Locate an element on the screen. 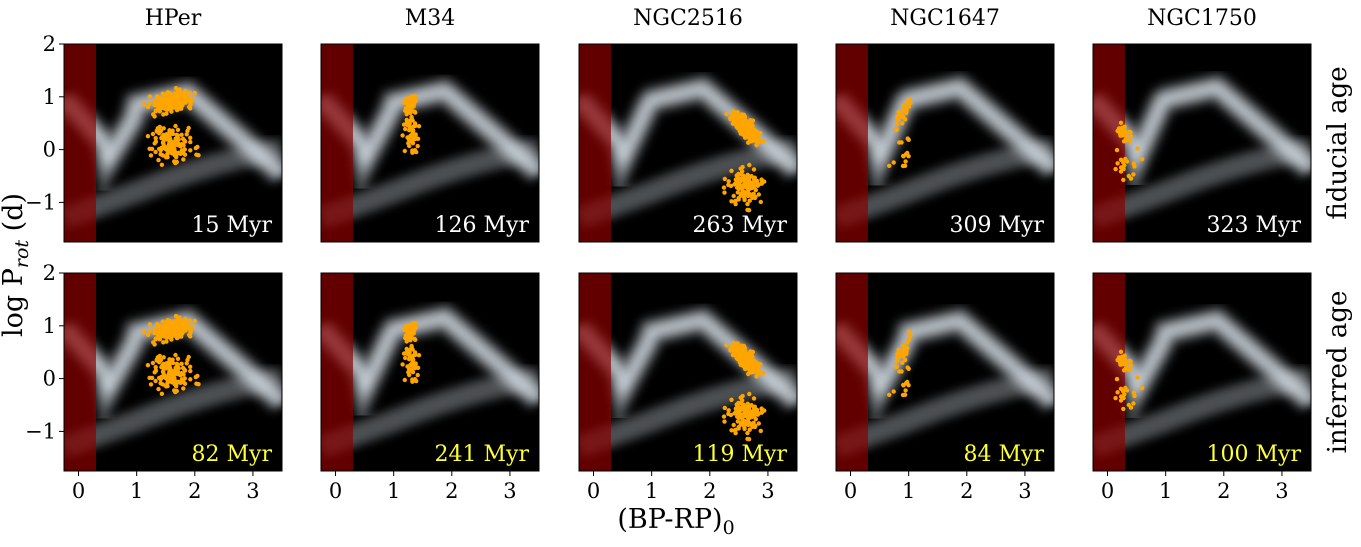 The image size is (1361, 547). inferred-age-label: 84 Myr is located at coordinates (1004, 454).